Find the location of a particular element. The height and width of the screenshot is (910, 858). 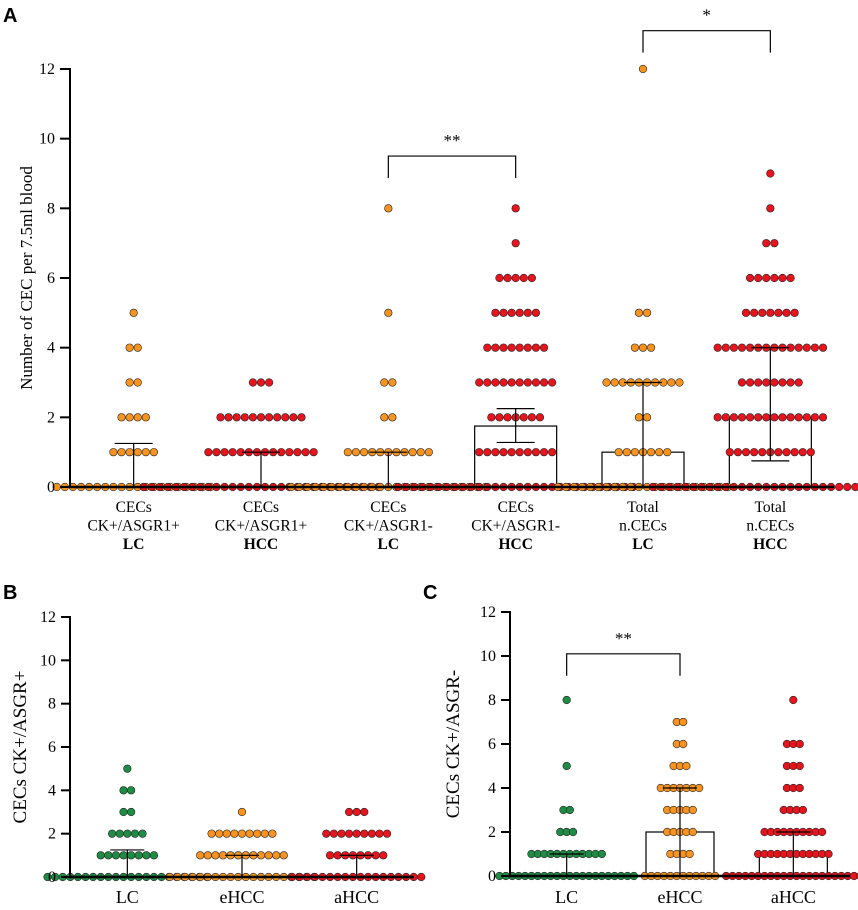

significance-bracket is located at coordinates (706, 41).